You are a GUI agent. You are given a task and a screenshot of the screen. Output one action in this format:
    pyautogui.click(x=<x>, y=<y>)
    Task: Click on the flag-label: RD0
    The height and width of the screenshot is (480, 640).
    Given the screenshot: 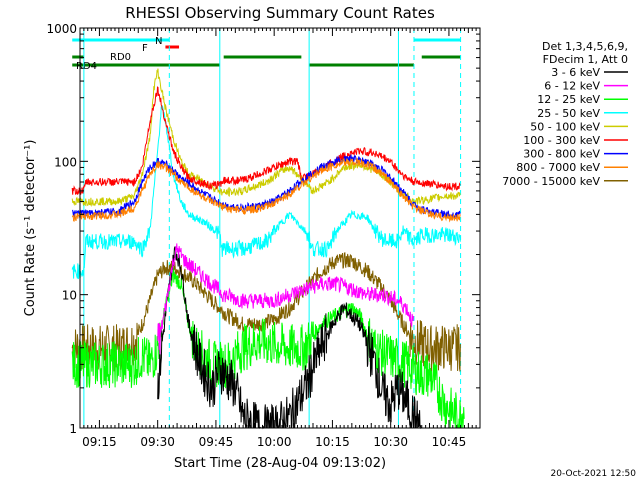 What is the action you would take?
    pyautogui.click(x=120, y=57)
    